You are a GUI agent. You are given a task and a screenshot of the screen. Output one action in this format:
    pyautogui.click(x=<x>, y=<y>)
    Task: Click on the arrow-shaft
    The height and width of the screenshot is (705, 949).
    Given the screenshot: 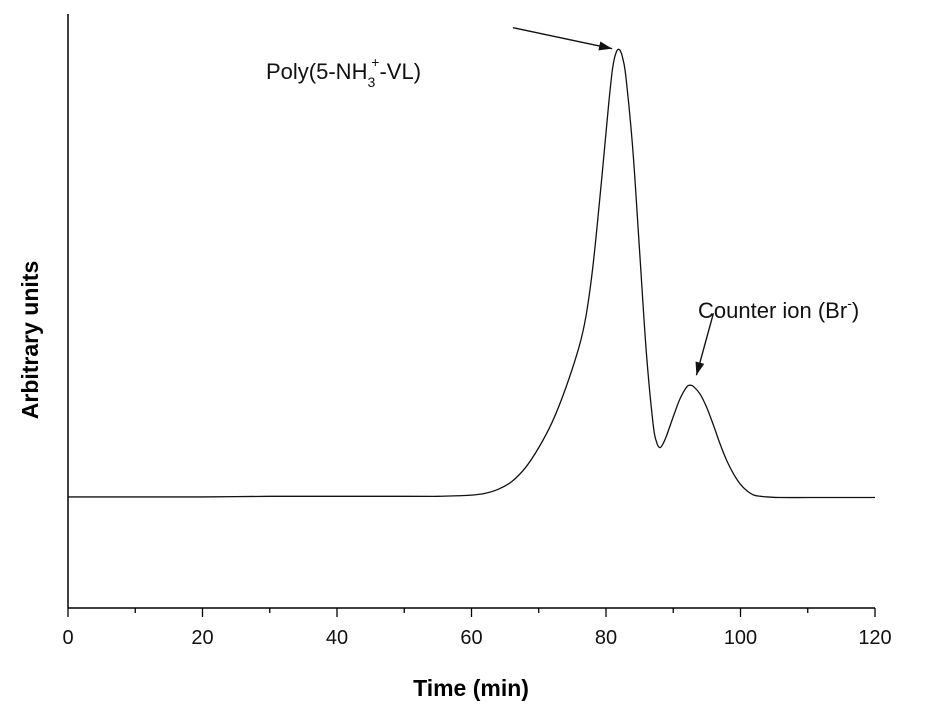 What is the action you would take?
    pyautogui.click(x=562, y=38)
    